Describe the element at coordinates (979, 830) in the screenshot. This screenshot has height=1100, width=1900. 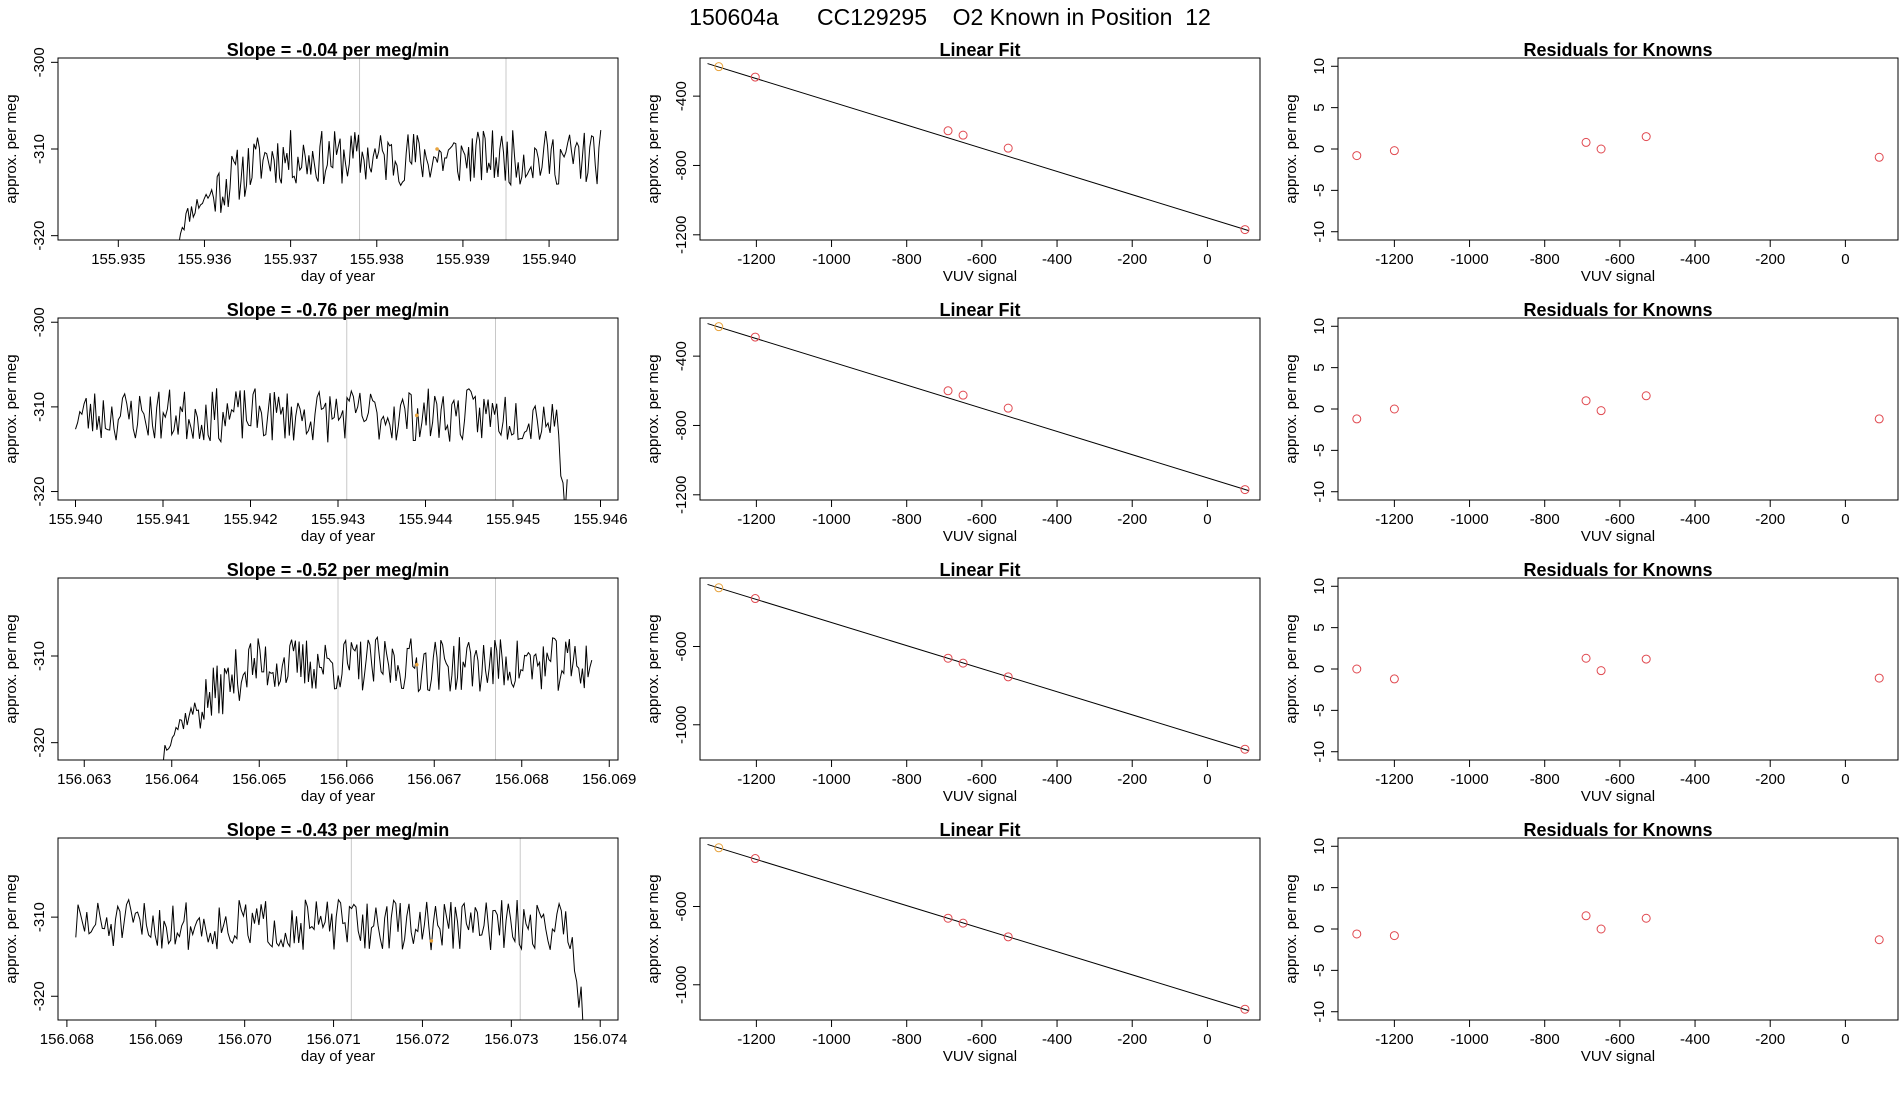
I see `chart-title: Linear Fit` at that location.